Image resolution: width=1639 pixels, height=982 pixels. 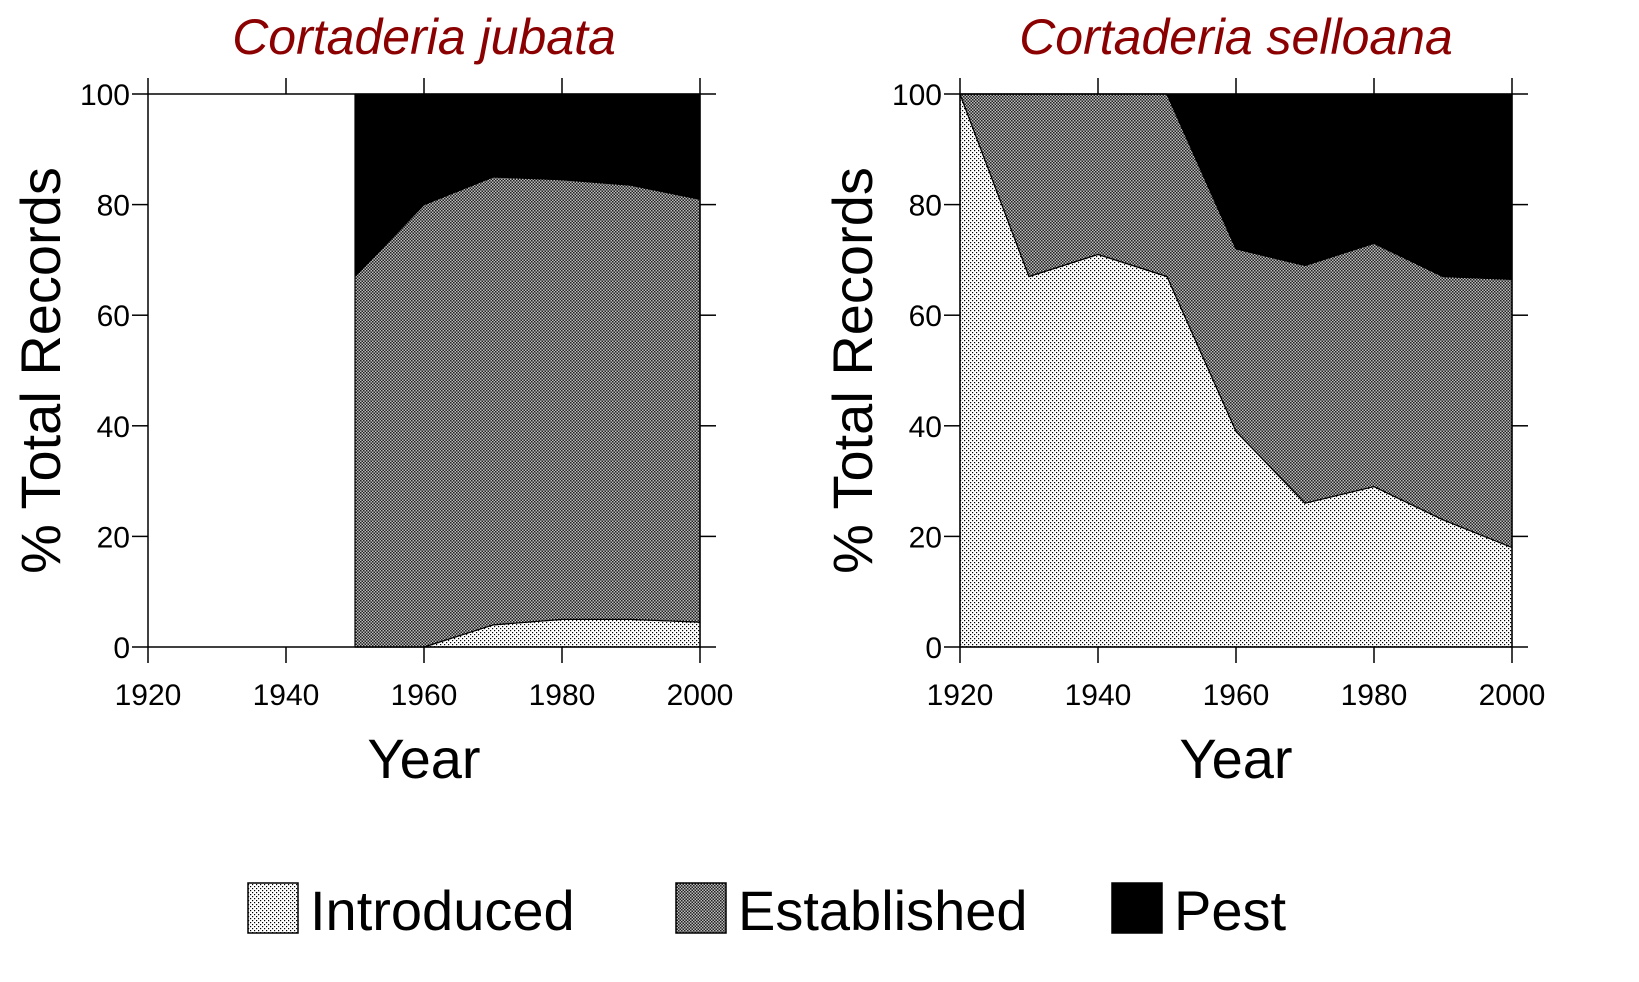 What do you see at coordinates (442, 910) in the screenshot?
I see `legend-label: Introduced` at bounding box center [442, 910].